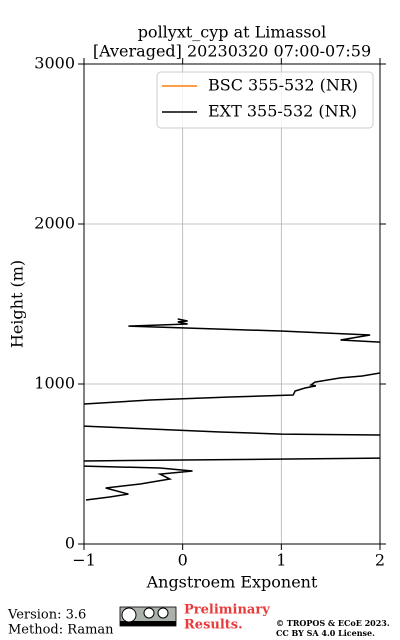  What do you see at coordinates (70, 543) in the screenshot?
I see `y-tick-label: 0` at bounding box center [70, 543].